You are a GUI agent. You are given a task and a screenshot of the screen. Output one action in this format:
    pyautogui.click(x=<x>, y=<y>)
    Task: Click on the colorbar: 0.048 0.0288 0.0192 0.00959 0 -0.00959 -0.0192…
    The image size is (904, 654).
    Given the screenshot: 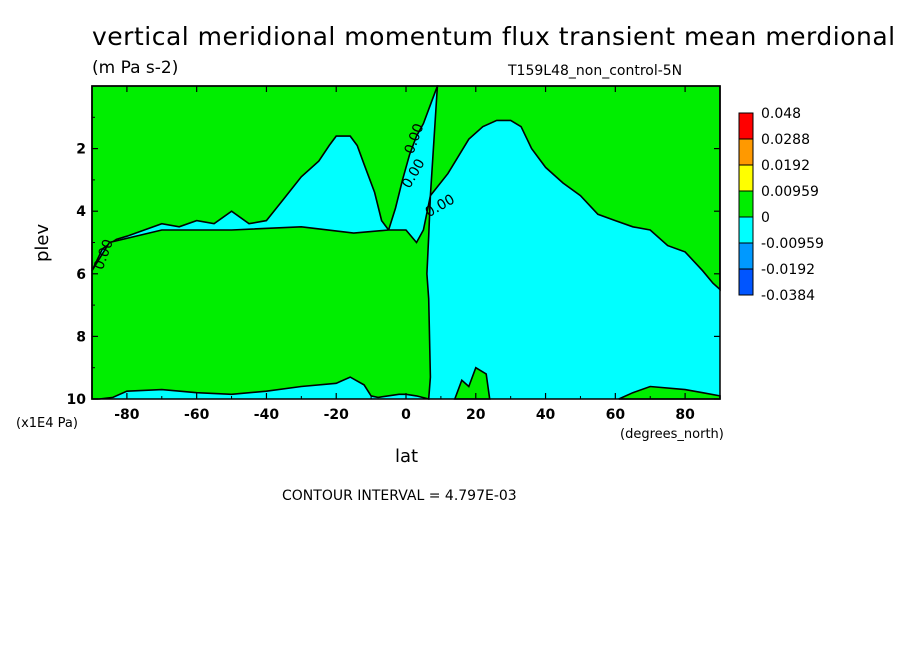 What is the action you would take?
    pyautogui.click(x=781, y=205)
    